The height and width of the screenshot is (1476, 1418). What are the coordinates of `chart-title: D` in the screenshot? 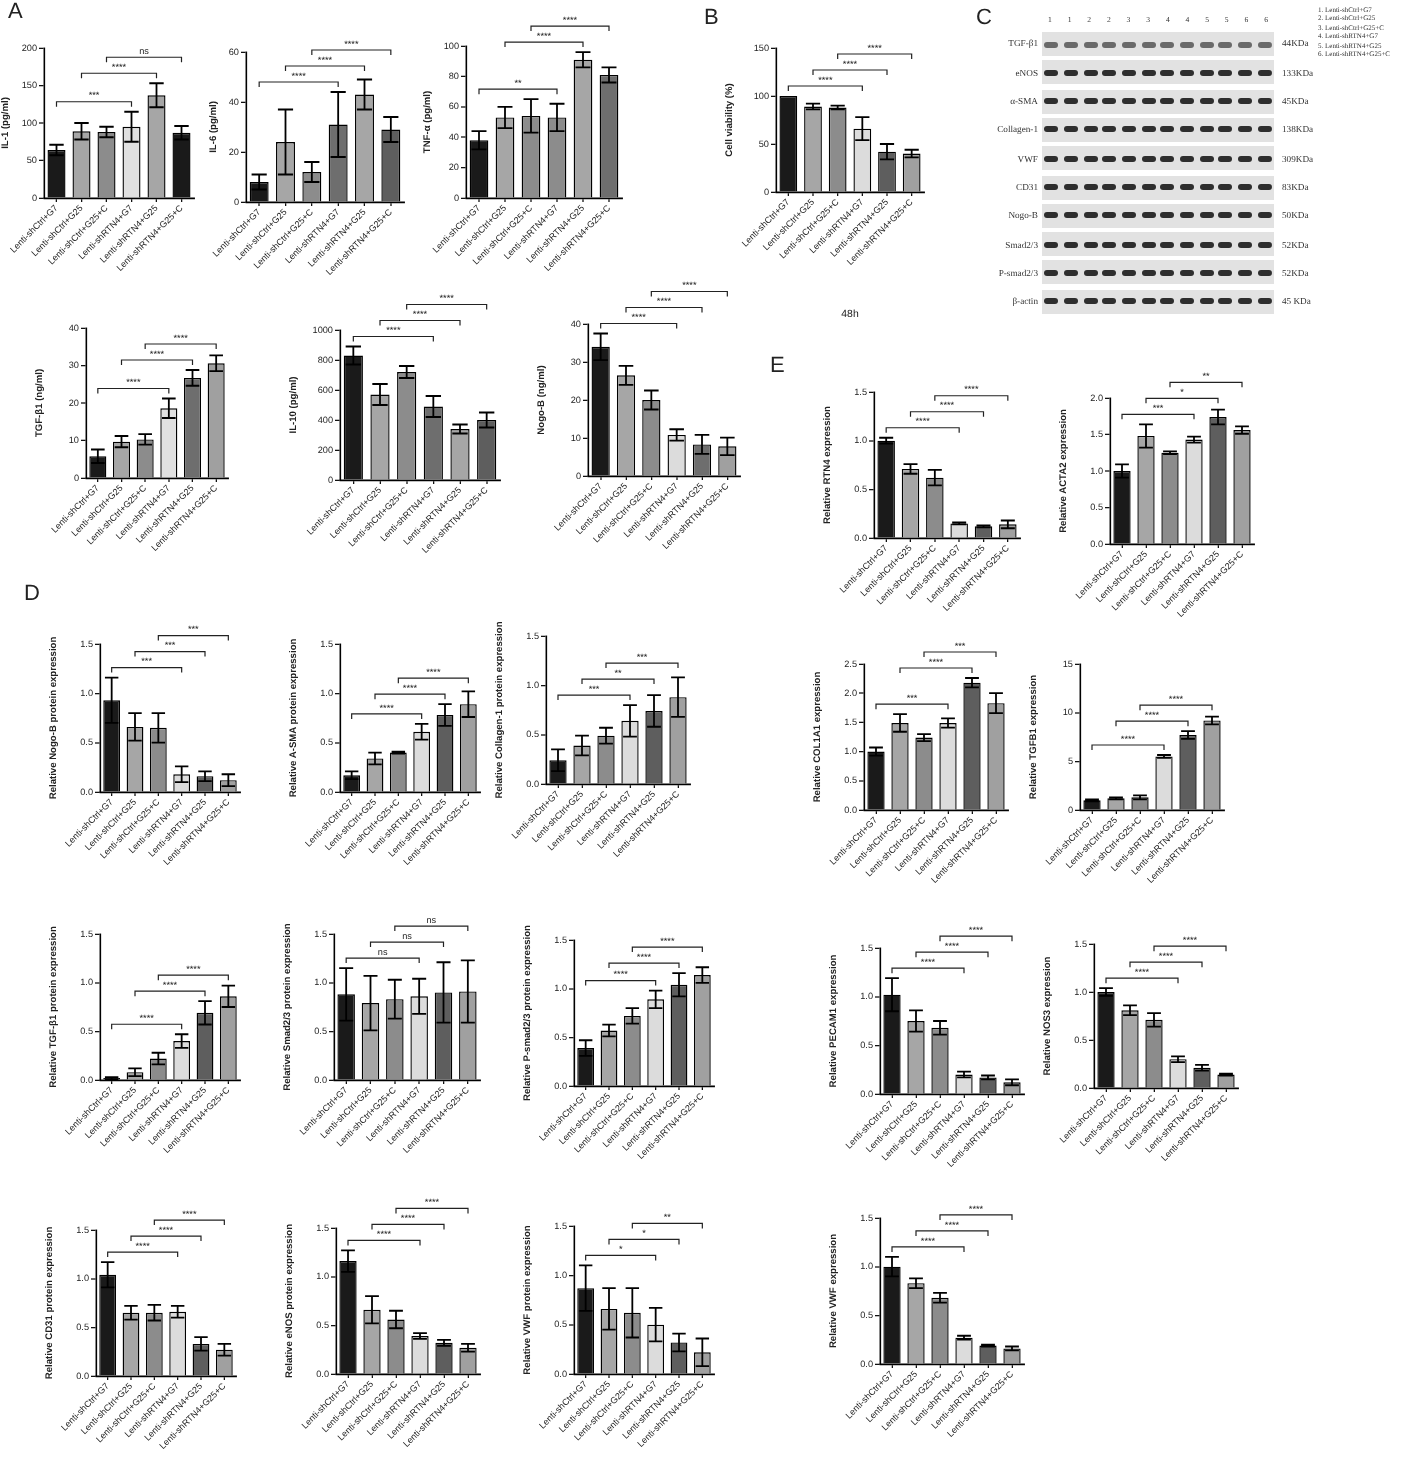 It's located at (32, 594).